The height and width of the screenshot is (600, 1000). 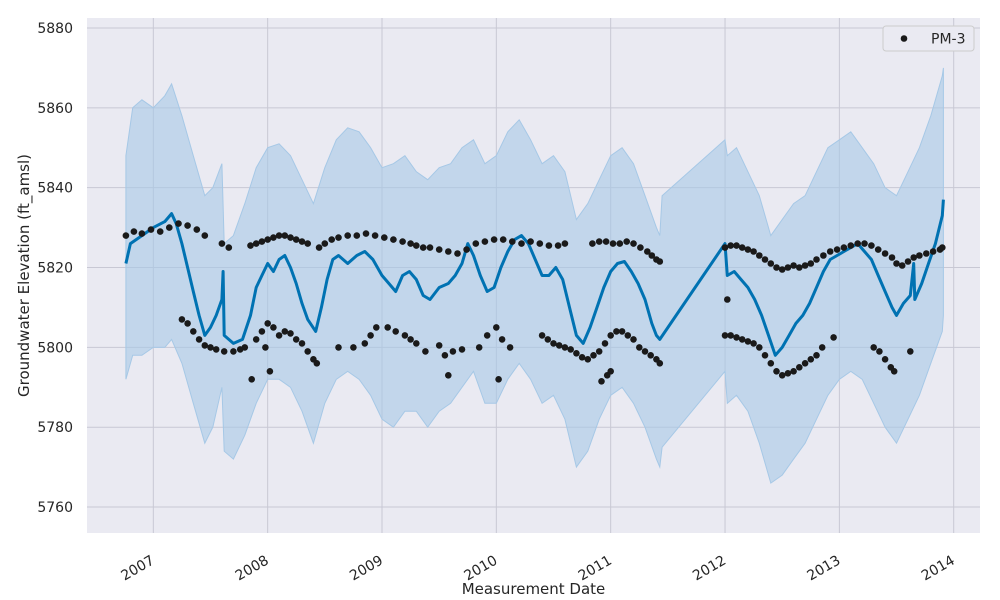 What do you see at coordinates (252, 569) in the screenshot?
I see `x-tick-2008: 2008` at bounding box center [252, 569].